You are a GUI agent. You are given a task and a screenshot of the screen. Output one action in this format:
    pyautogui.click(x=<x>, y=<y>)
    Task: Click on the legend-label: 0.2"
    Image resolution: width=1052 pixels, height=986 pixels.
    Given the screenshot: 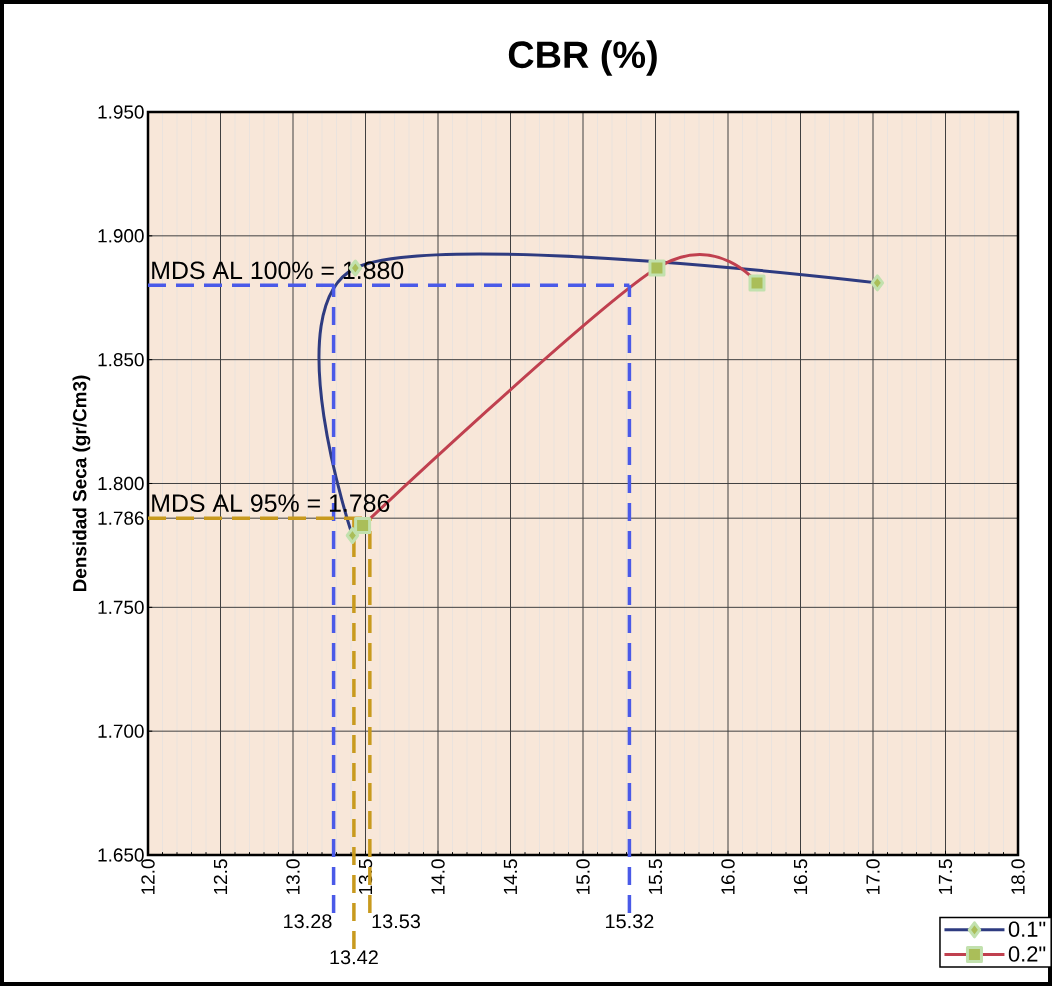 What is the action you would take?
    pyautogui.click(x=1027, y=954)
    